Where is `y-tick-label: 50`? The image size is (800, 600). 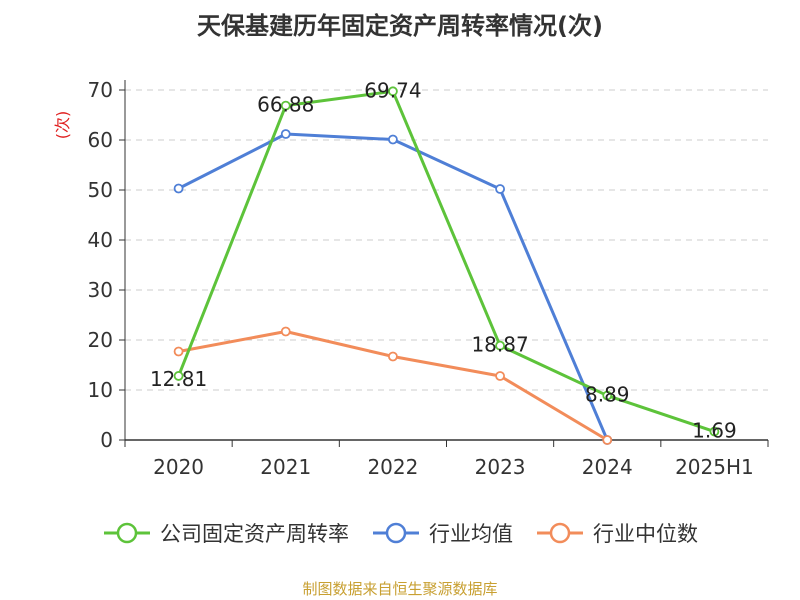
y-tick-label: 50 is located at coordinates (100, 190).